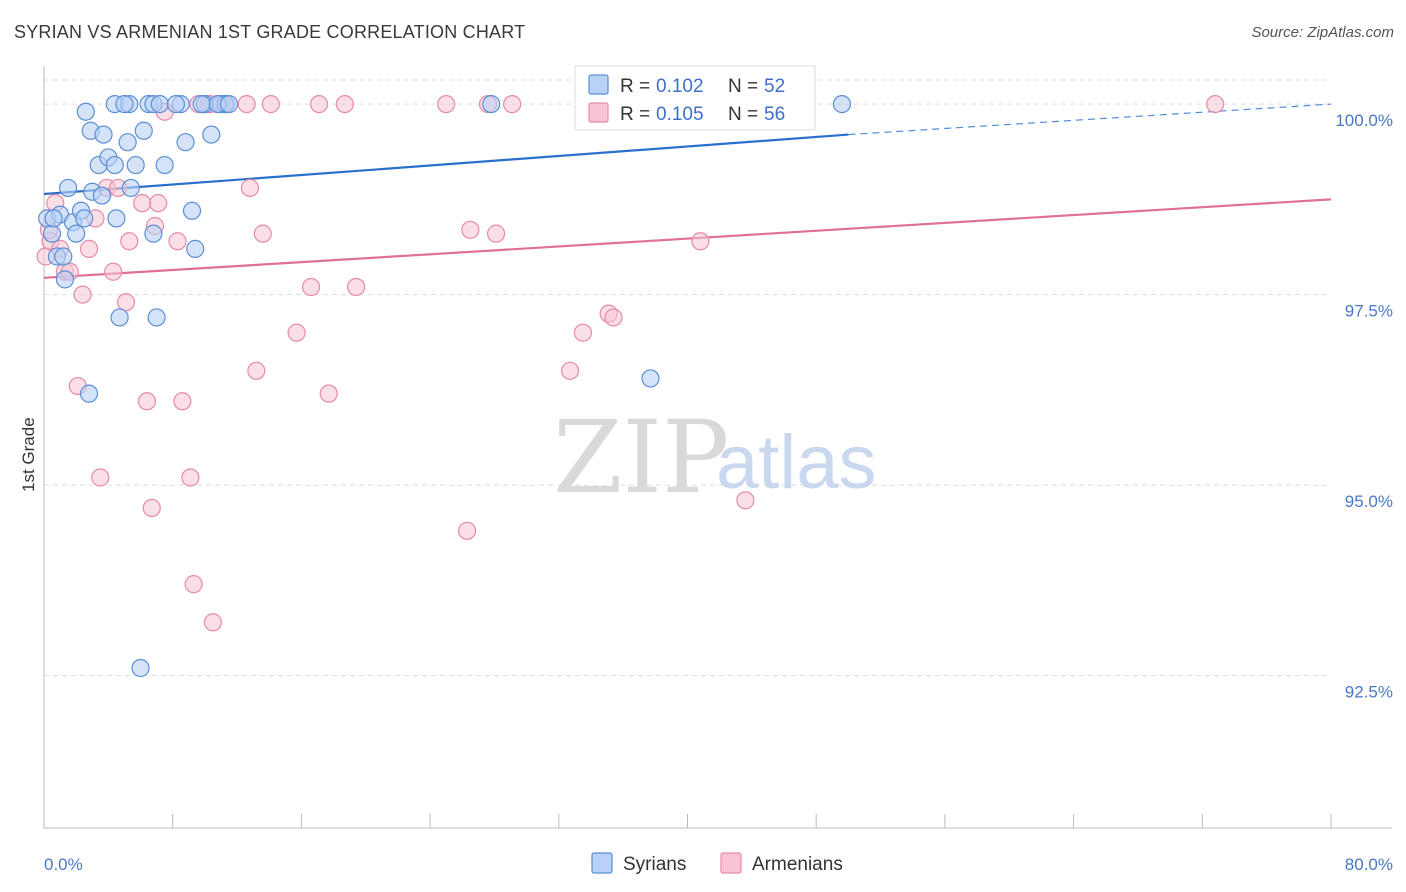 This screenshot has height=892, width=1406. I want to click on legend-swatch-syrians, so click(598, 84).